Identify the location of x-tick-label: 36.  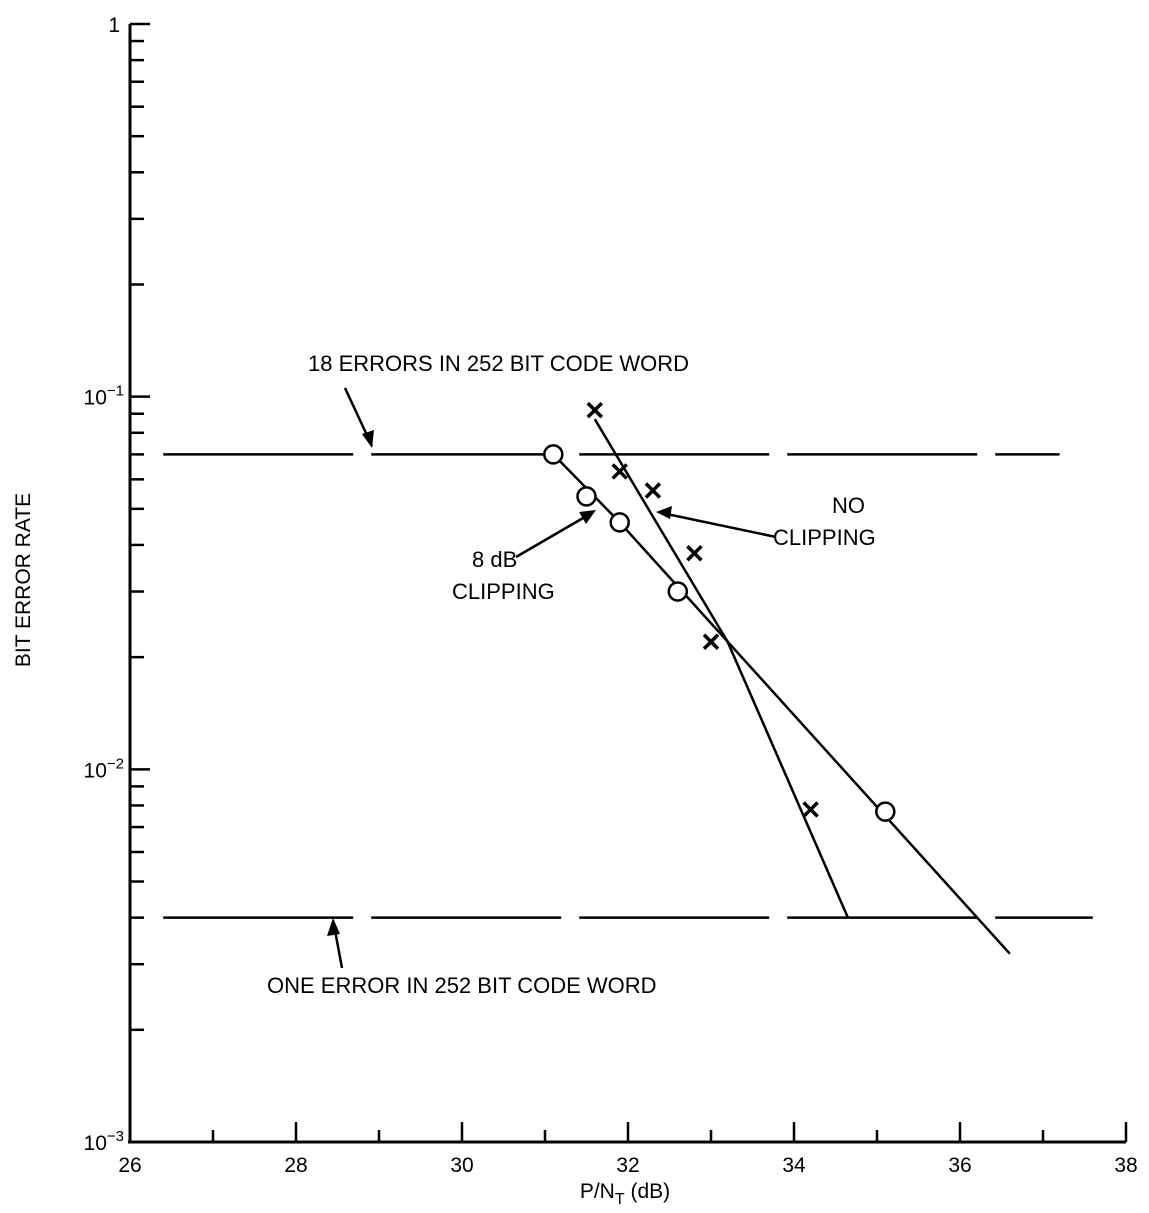
(959, 1165).